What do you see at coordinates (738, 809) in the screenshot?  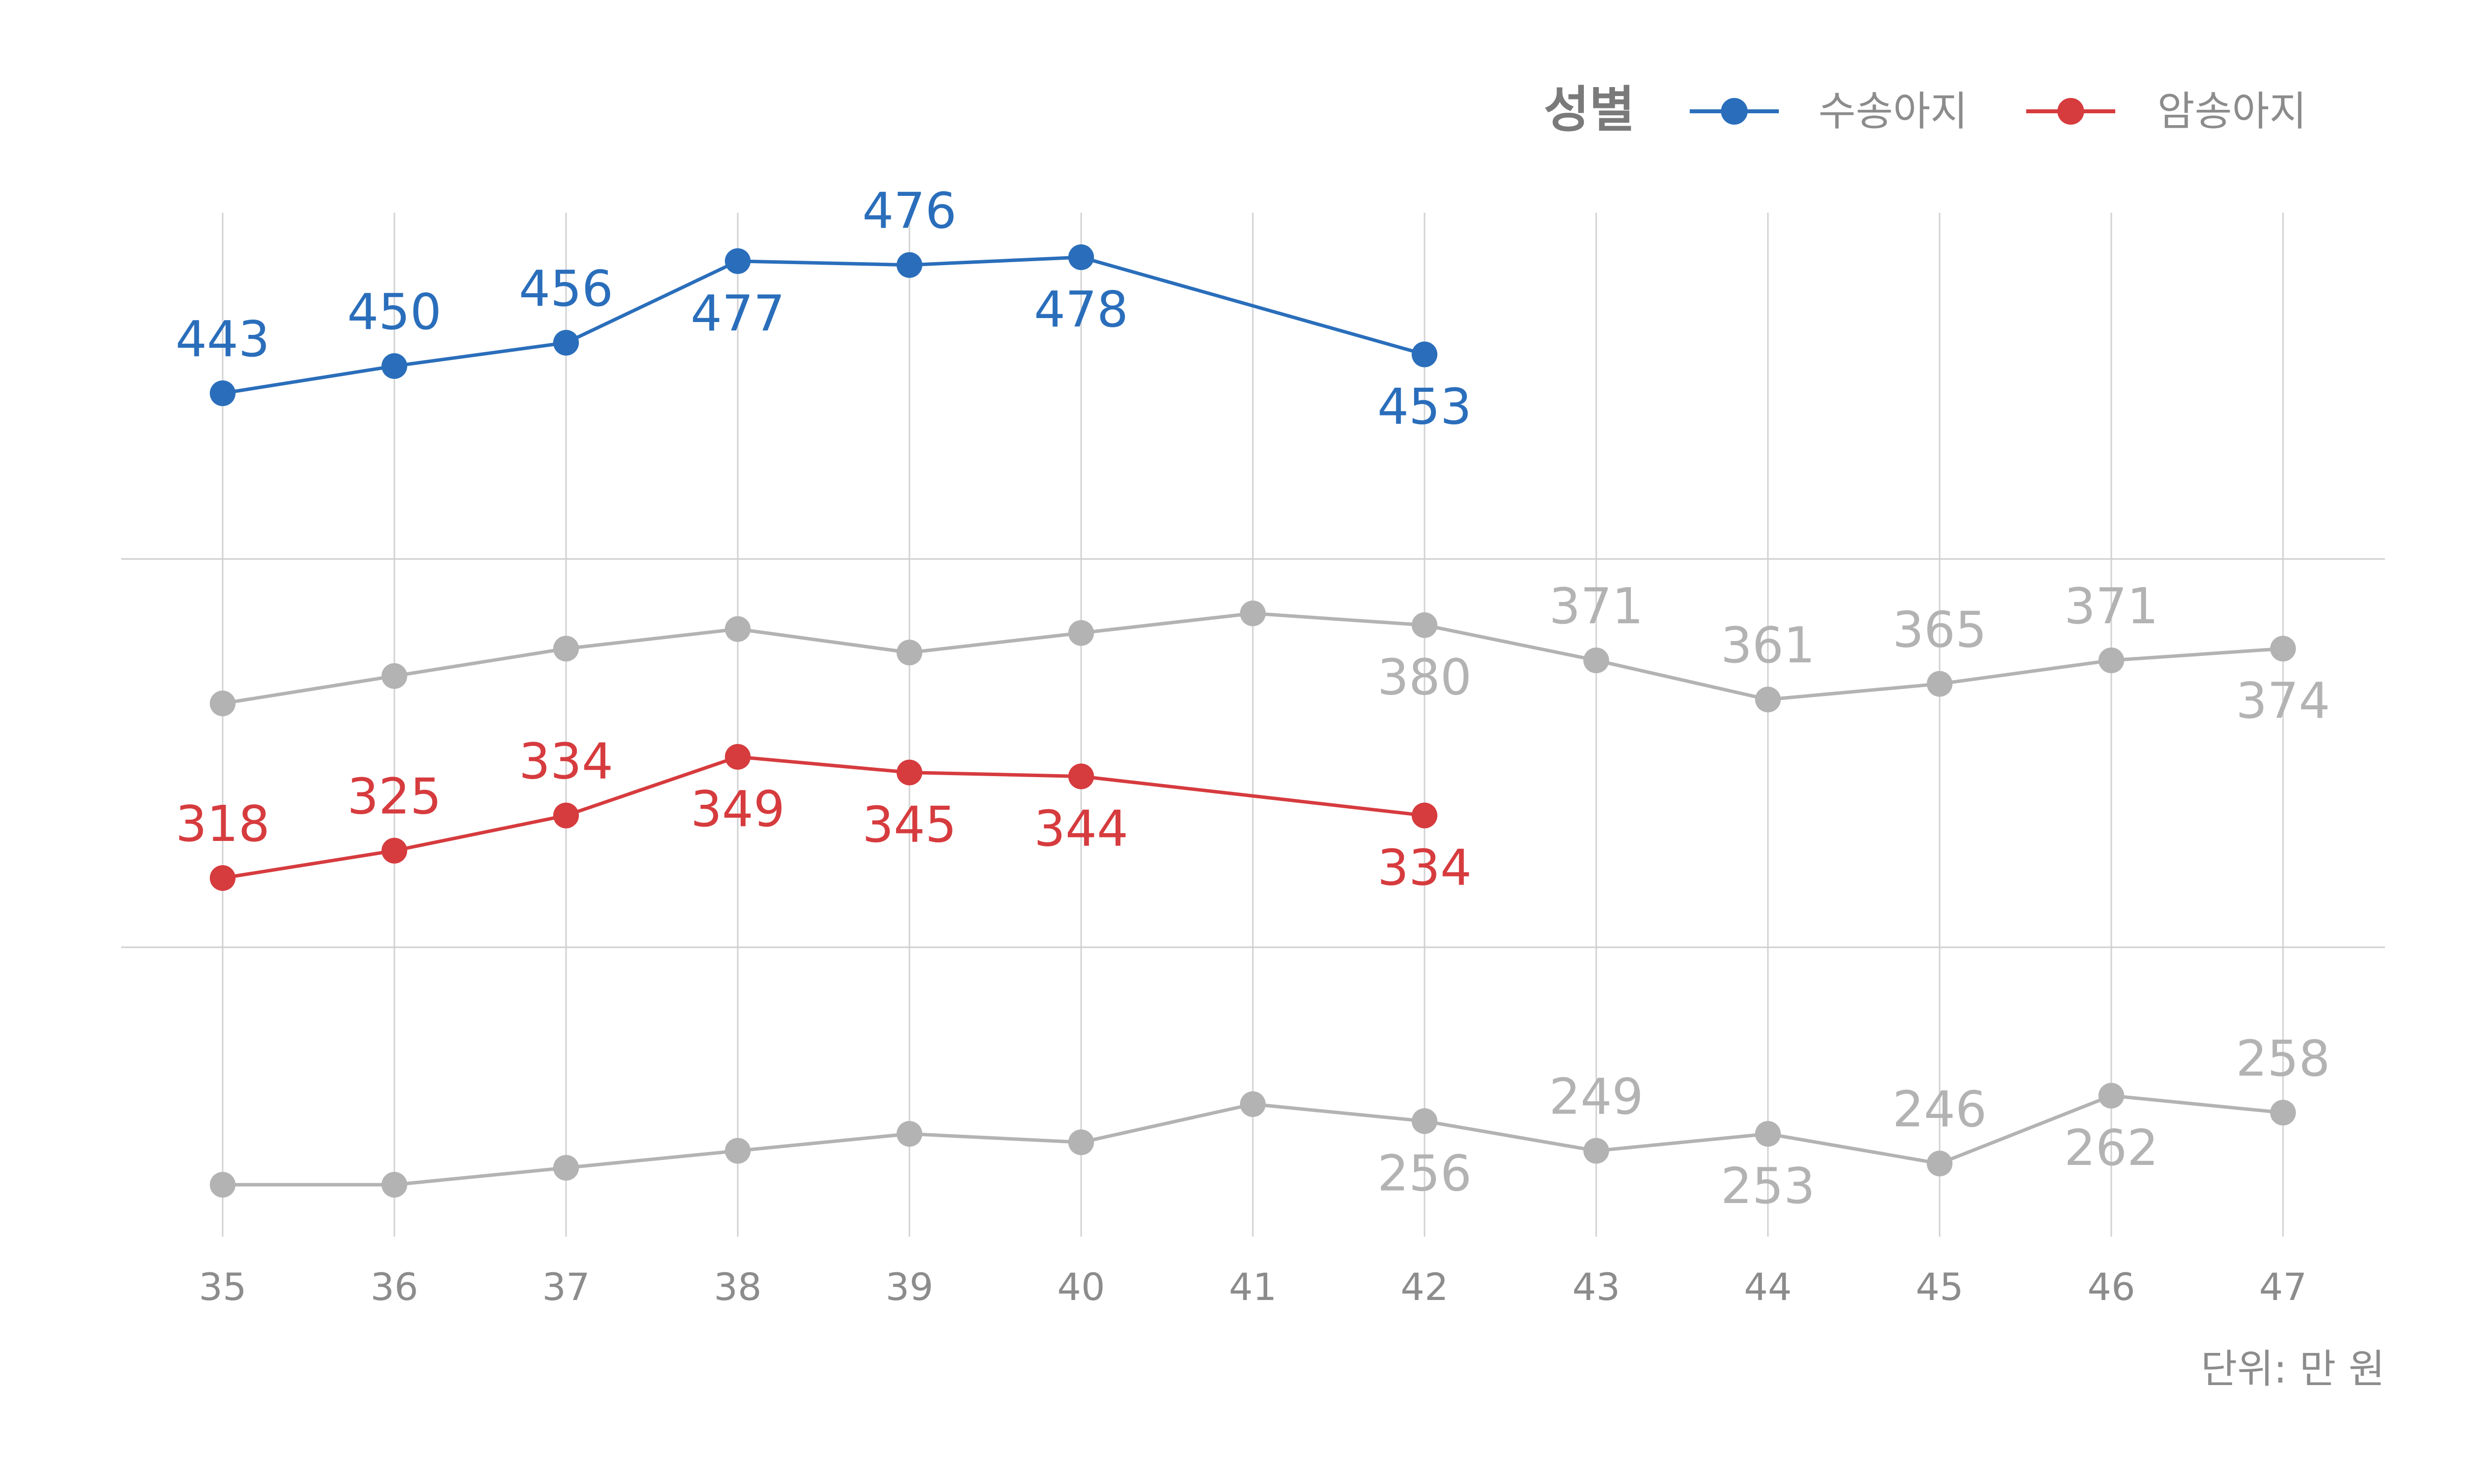 I see `data-label: 349` at bounding box center [738, 809].